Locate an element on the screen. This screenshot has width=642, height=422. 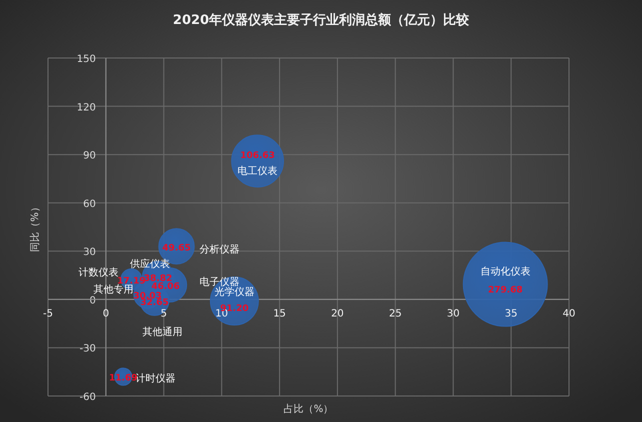
data-label: 49.65 is located at coordinates (176, 248).